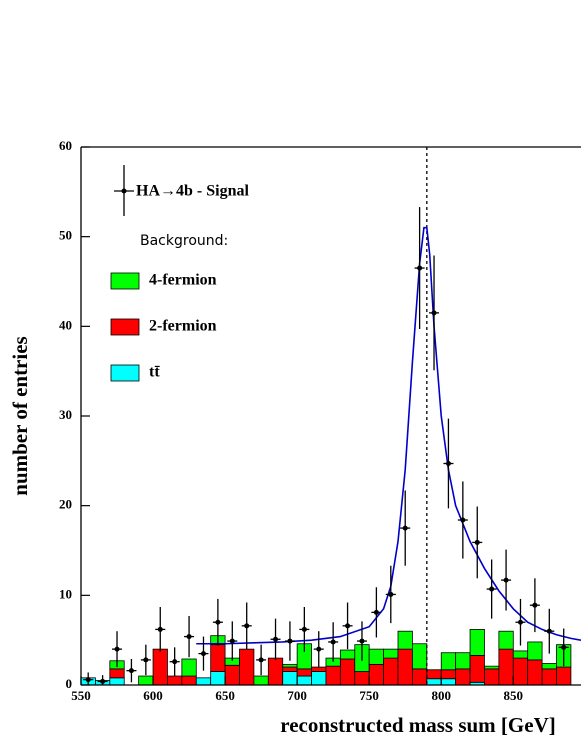 The image size is (581, 752). What do you see at coordinates (183, 280) in the screenshot?
I see `legend-label: 4-fermion` at bounding box center [183, 280].